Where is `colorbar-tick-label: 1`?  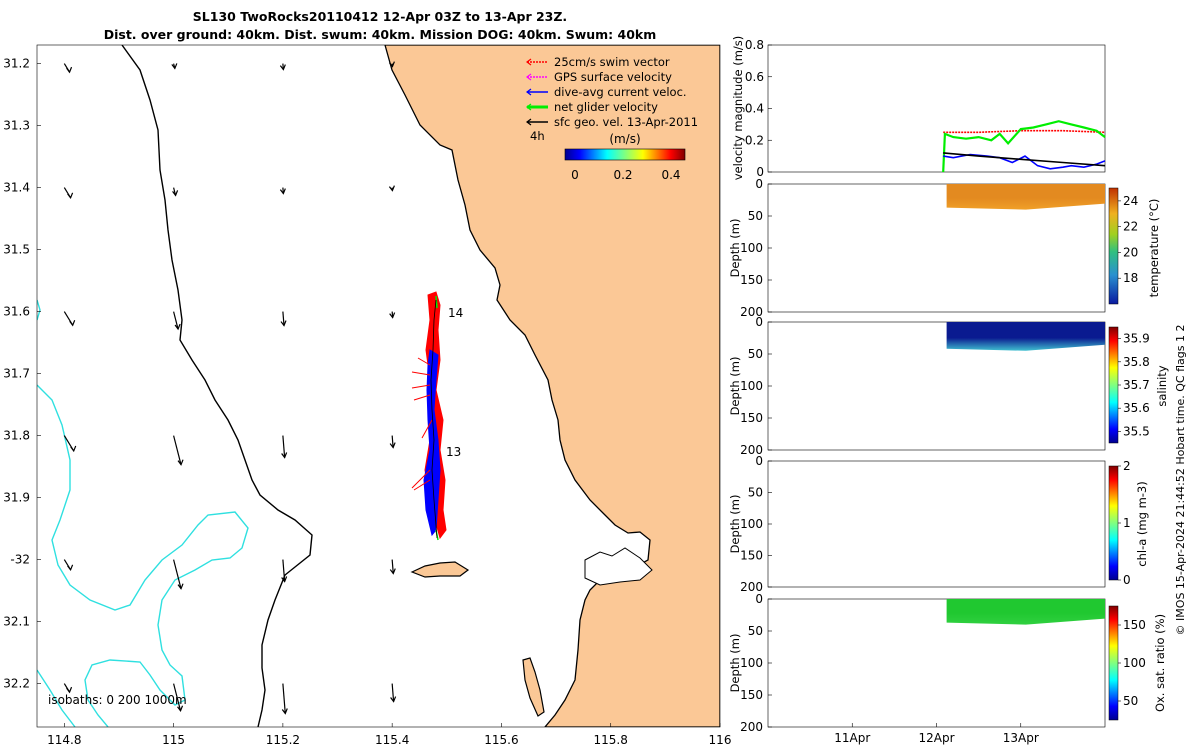 colorbar-tick-label: 1 is located at coordinates (1127, 523).